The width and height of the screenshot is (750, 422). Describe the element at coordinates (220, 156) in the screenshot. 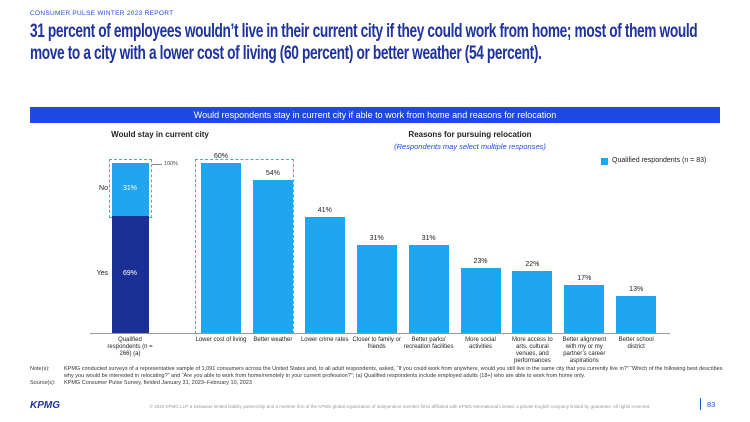

I see `value-label: 60%` at that location.